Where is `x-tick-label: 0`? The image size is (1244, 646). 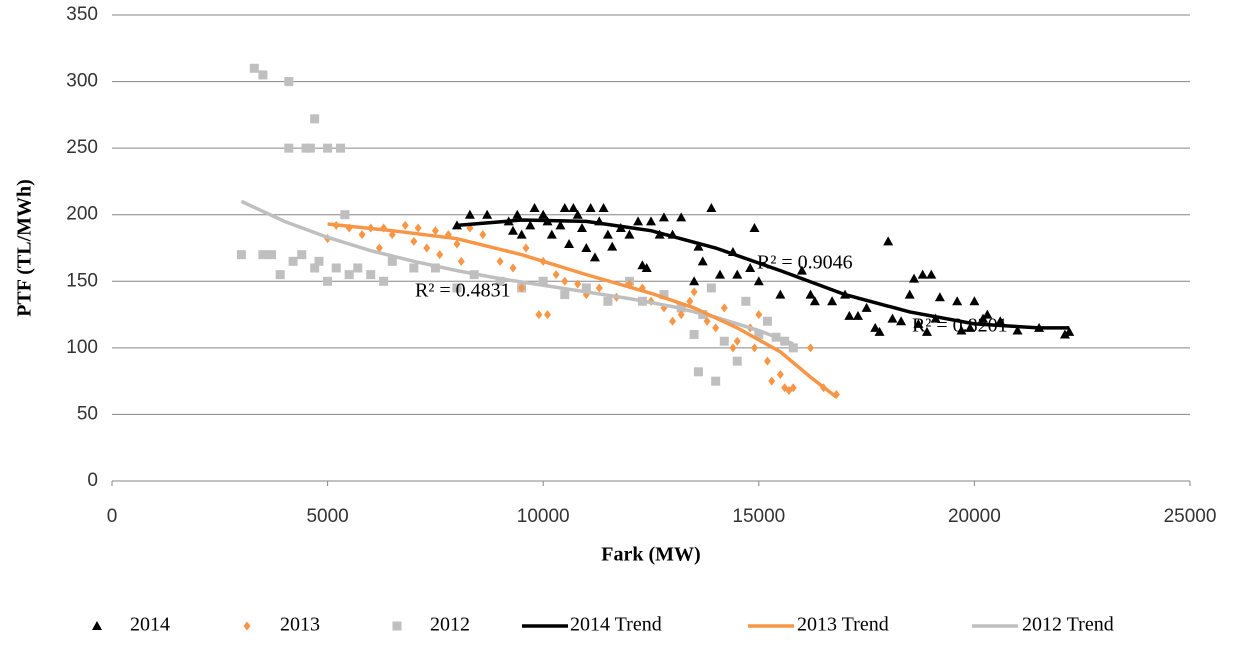 x-tick-label: 0 is located at coordinates (112, 516).